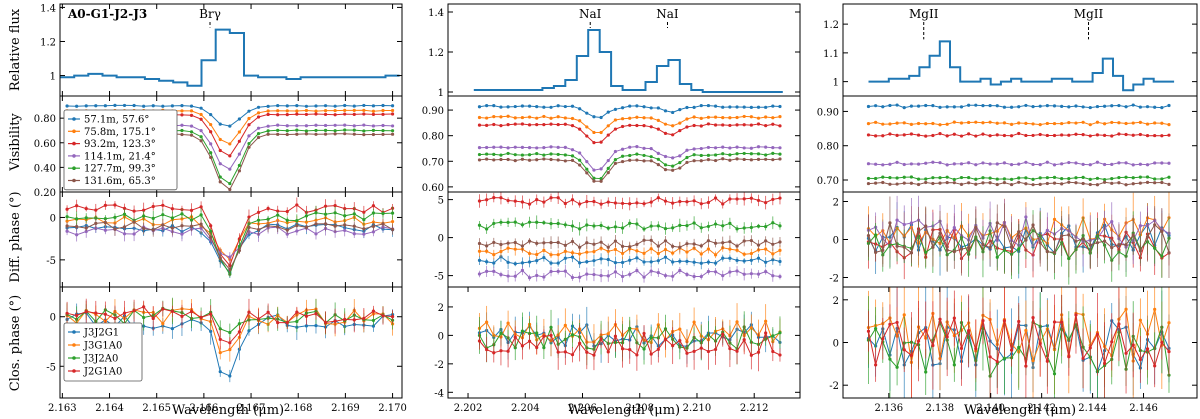 The image size is (1200, 419). What do you see at coordinates (45, 168) in the screenshot?
I see `ytick-label: 0.40` at bounding box center [45, 168].